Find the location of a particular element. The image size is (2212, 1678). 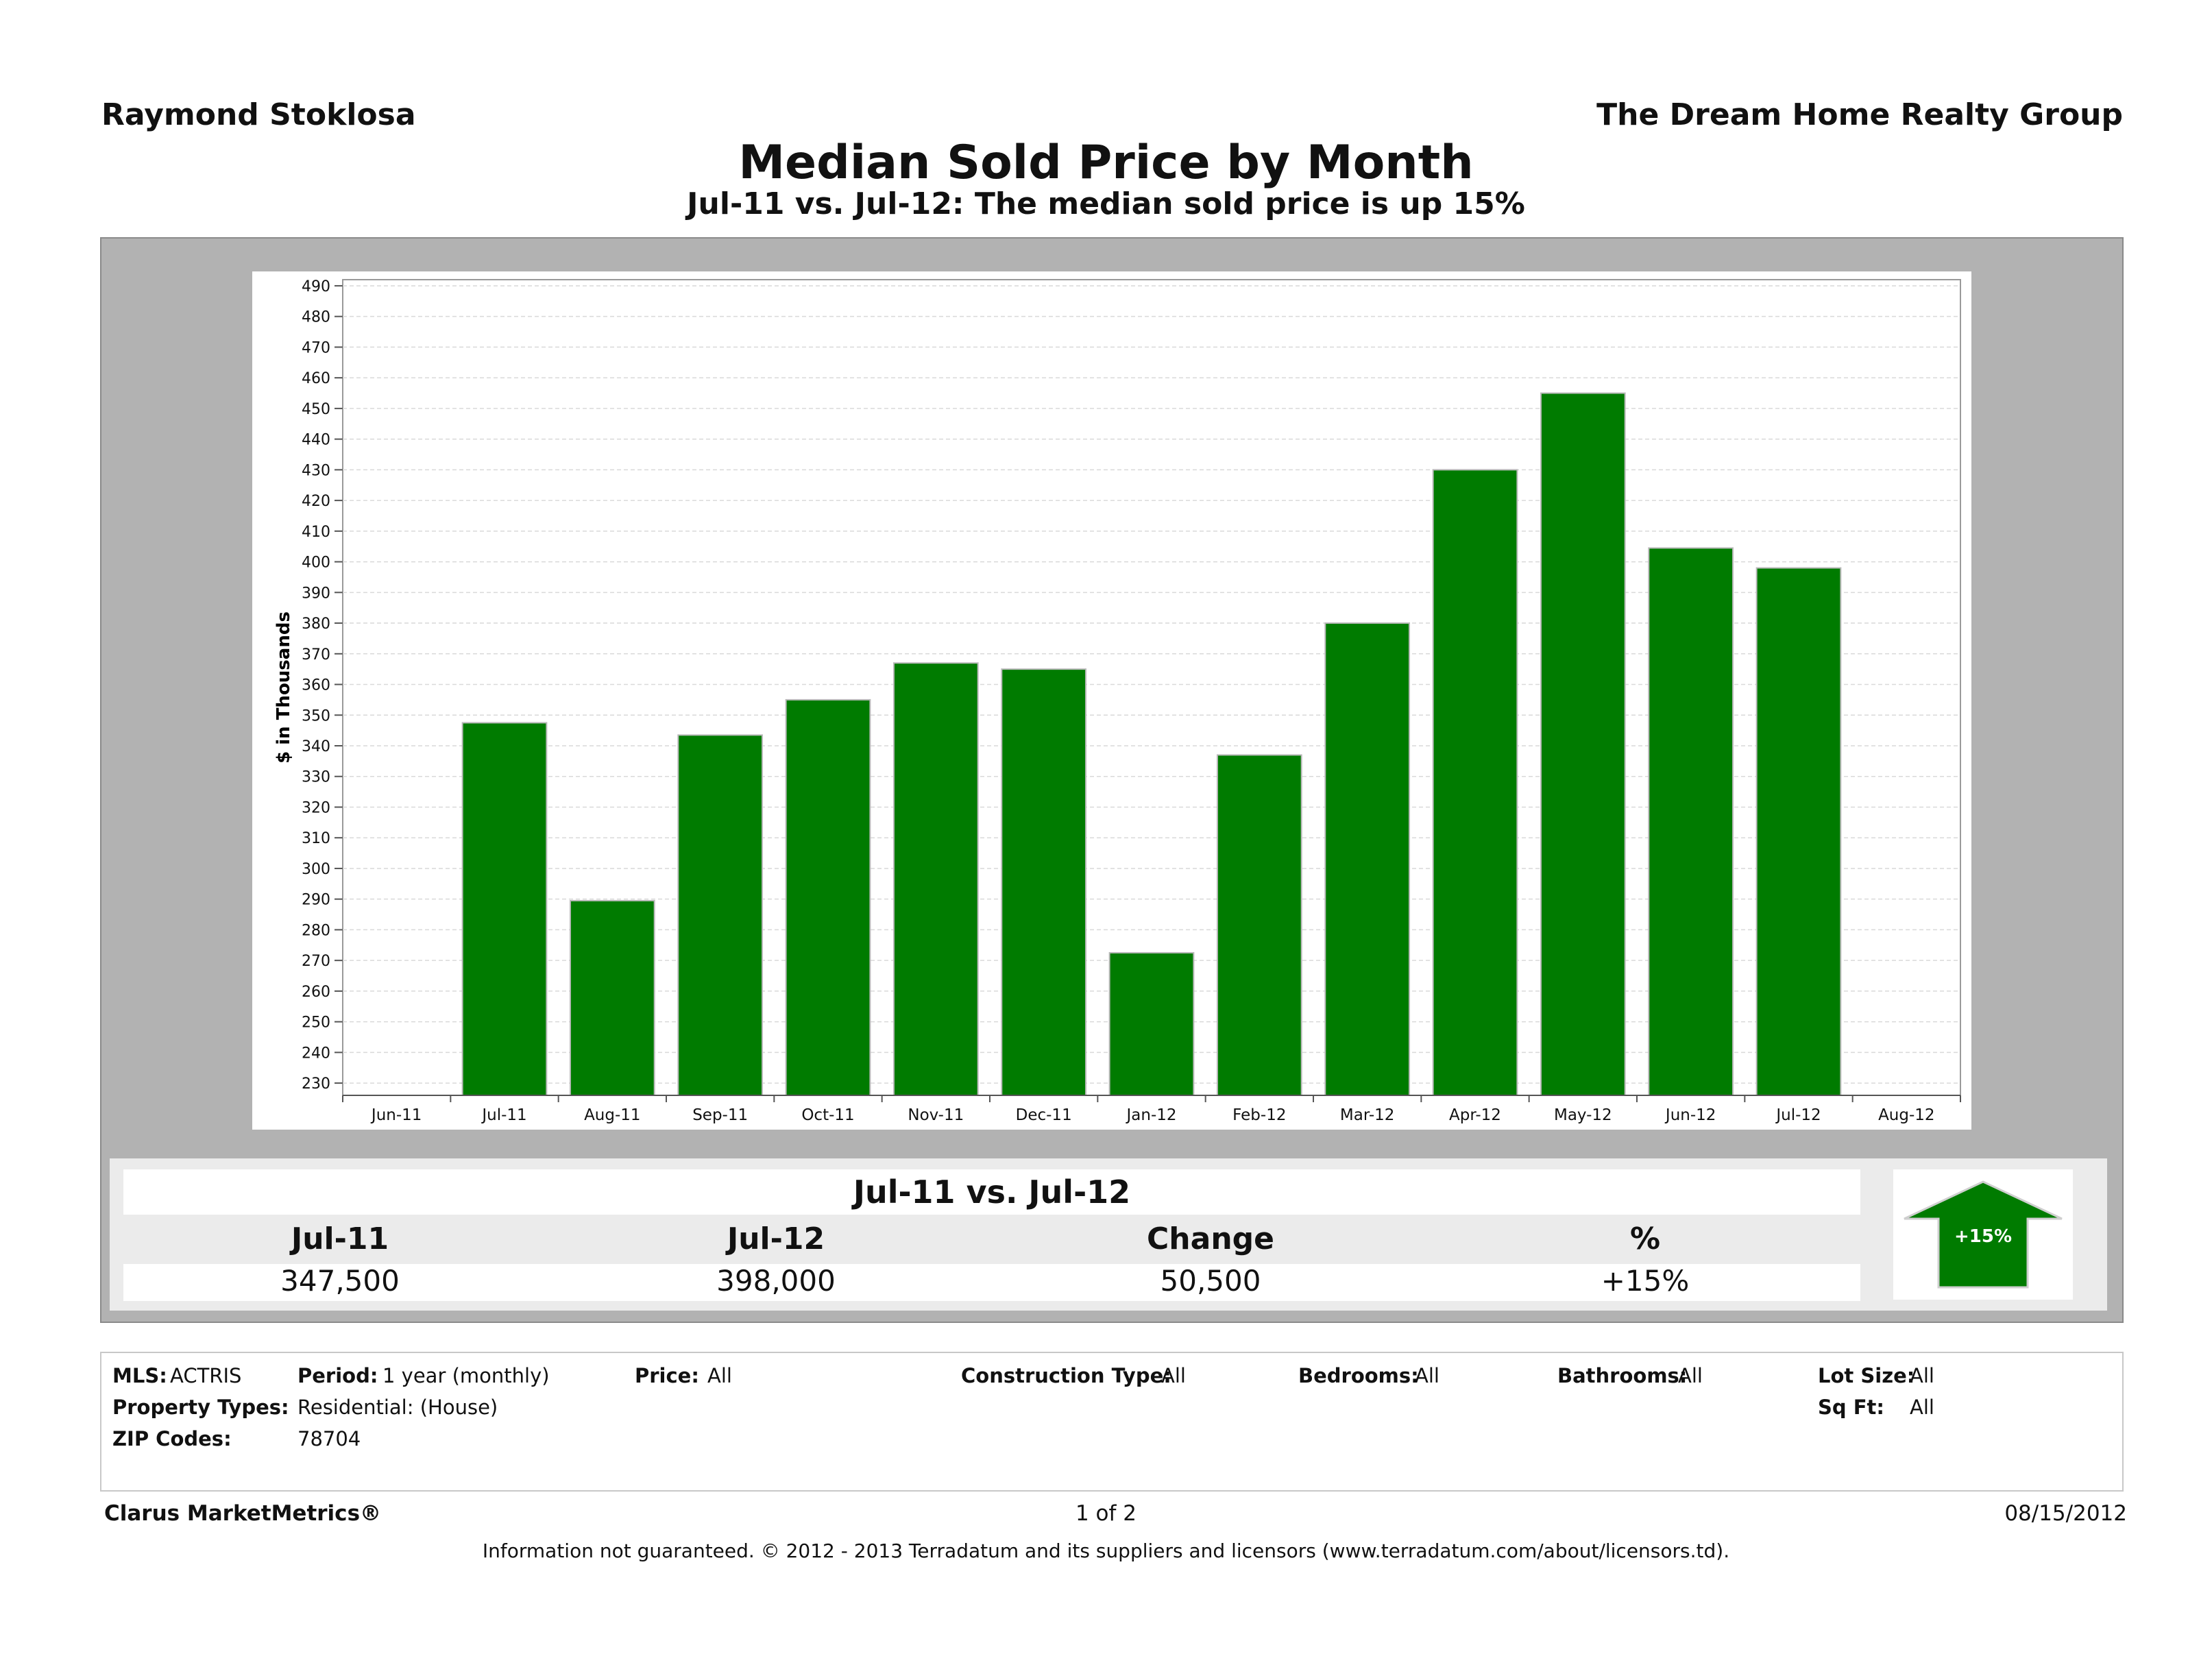

y-tick-label: 490 is located at coordinates (316, 286).